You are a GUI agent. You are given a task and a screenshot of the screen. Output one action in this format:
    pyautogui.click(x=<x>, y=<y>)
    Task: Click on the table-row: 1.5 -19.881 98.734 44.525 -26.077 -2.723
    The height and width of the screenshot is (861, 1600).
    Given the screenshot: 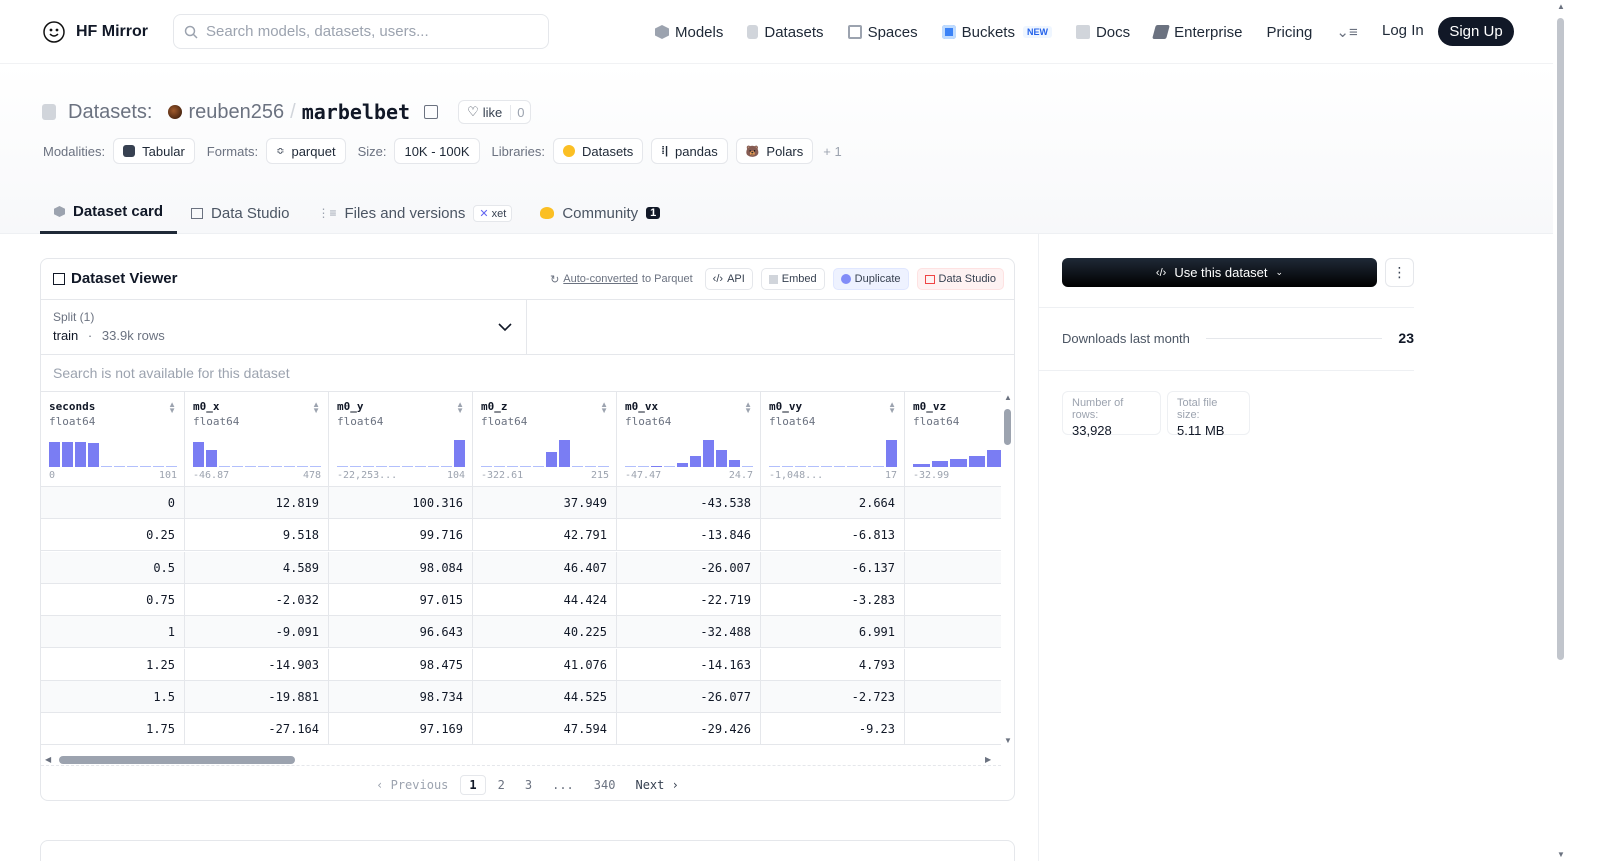 What is the action you would take?
    pyautogui.click(x=521, y=696)
    